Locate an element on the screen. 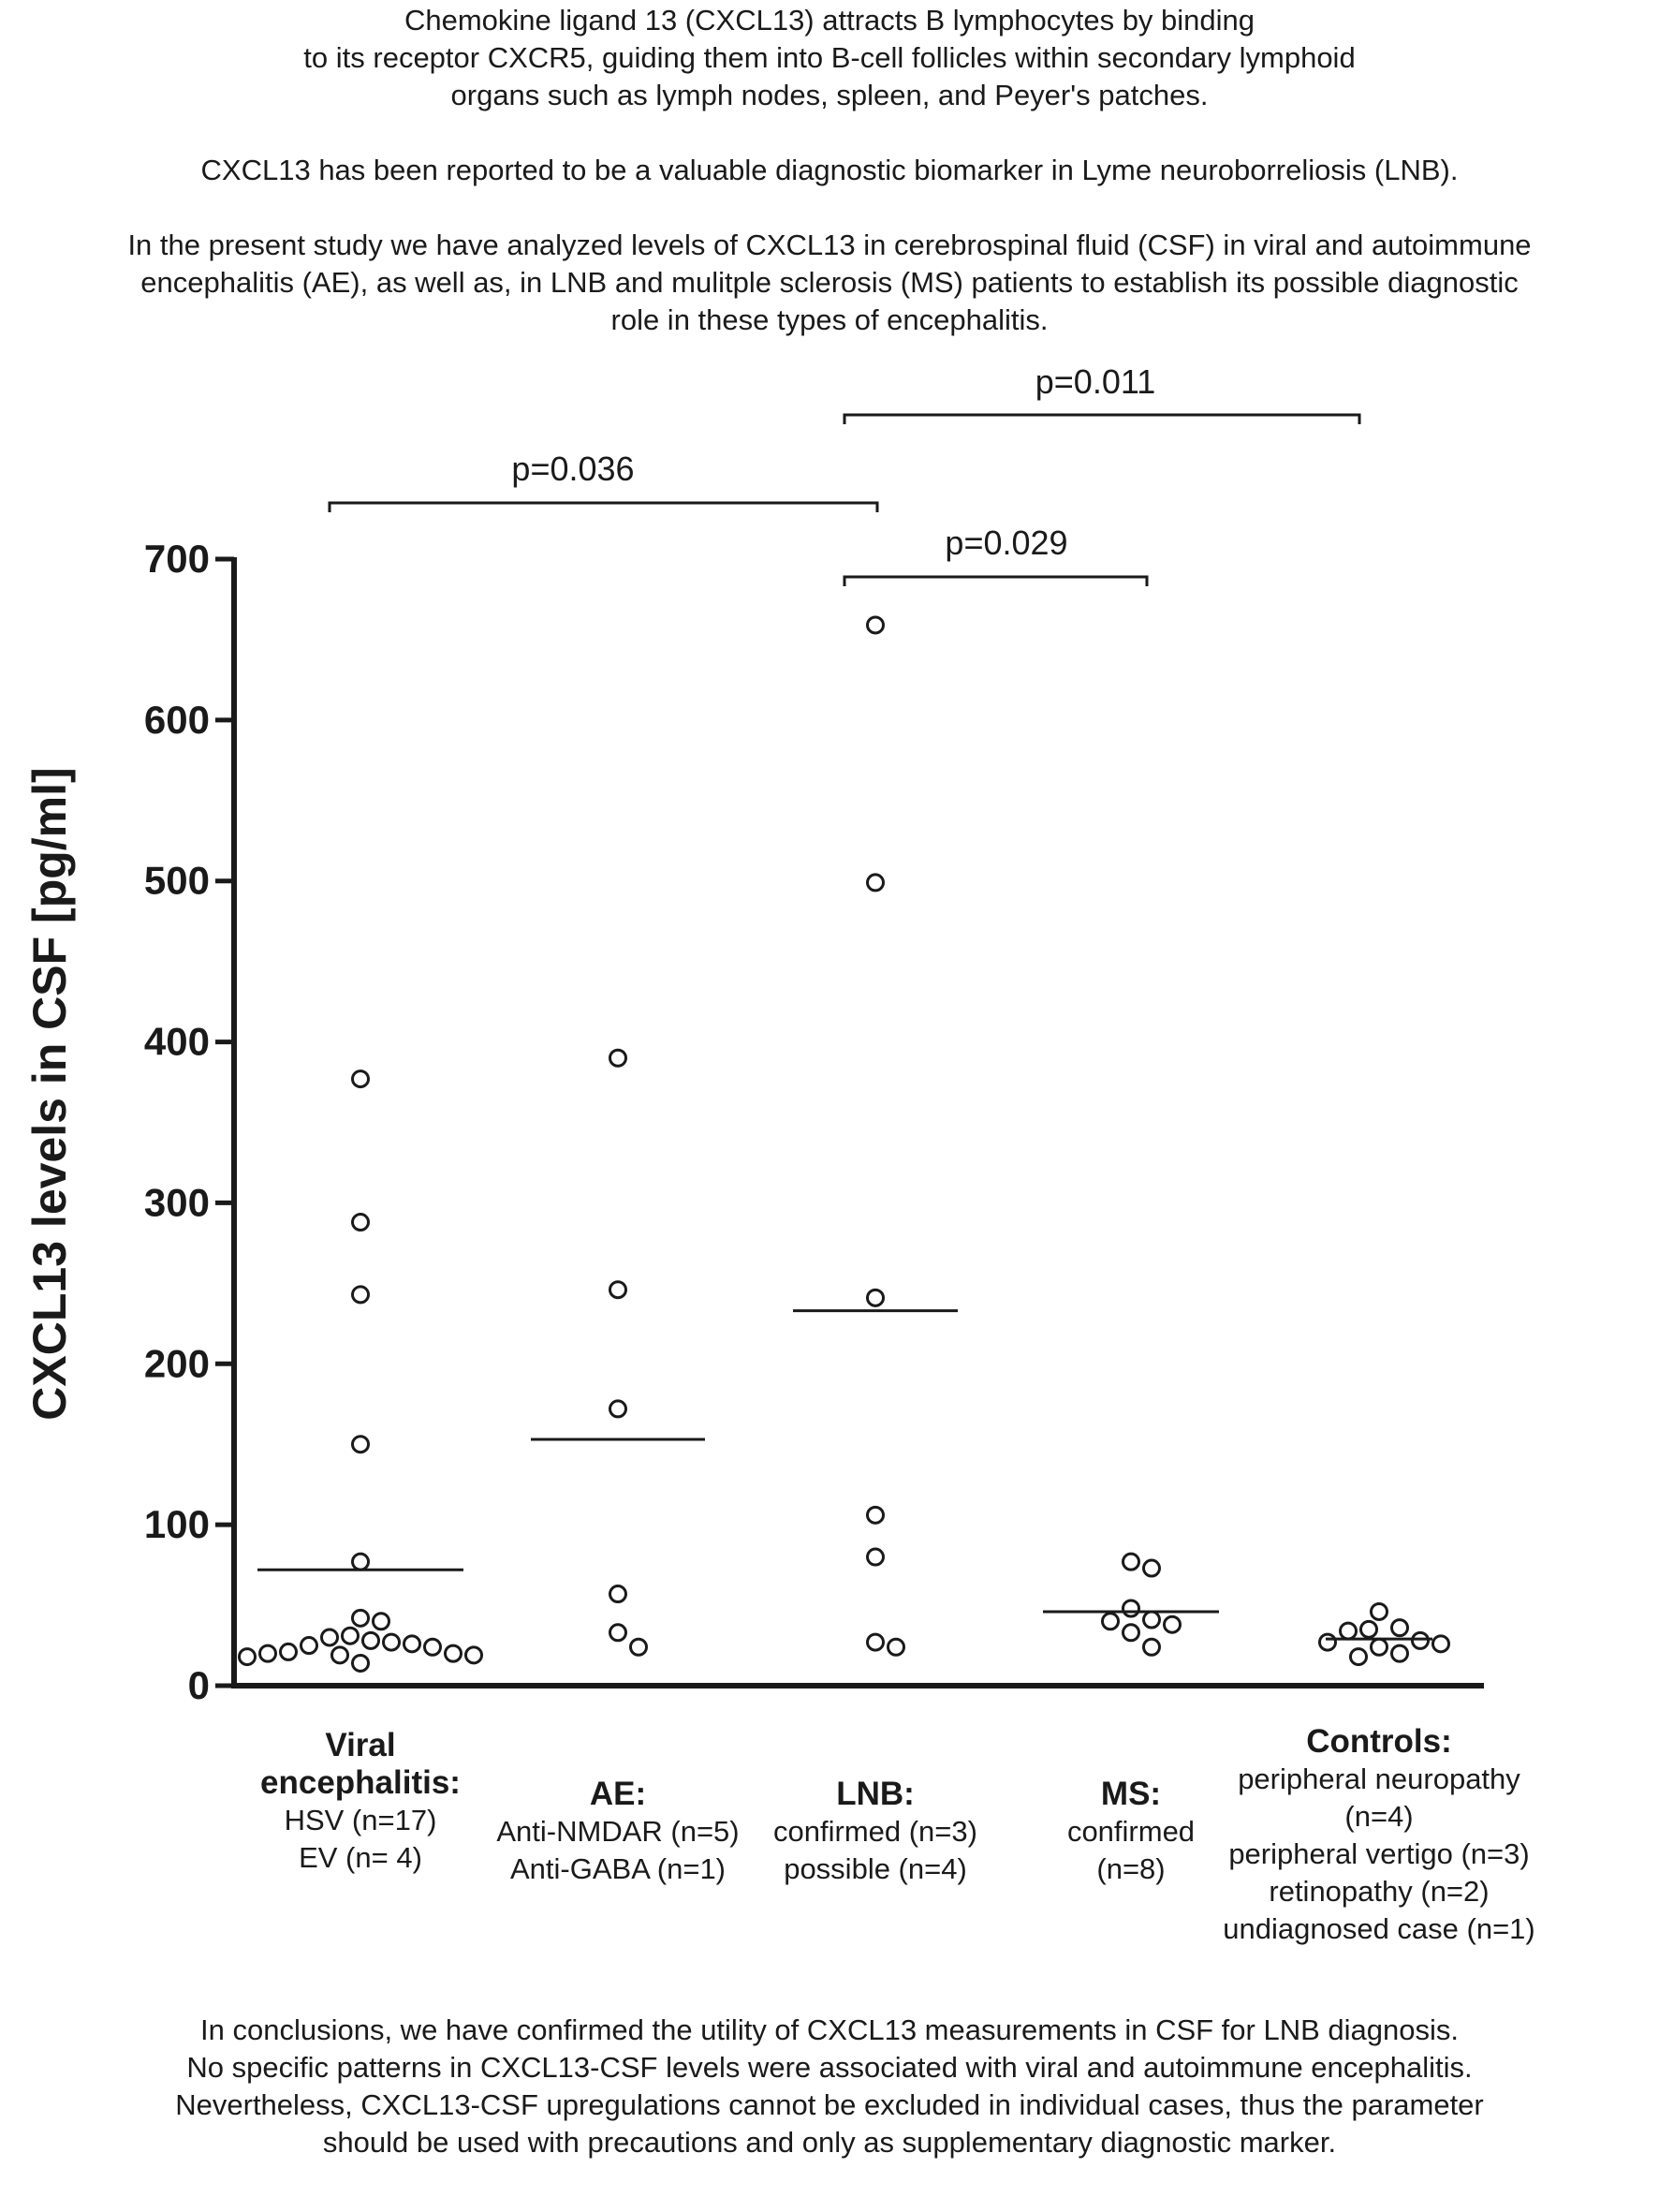 Image resolution: width=1659 pixels, height=2212 pixels. category-header: AE: is located at coordinates (618, 1794).